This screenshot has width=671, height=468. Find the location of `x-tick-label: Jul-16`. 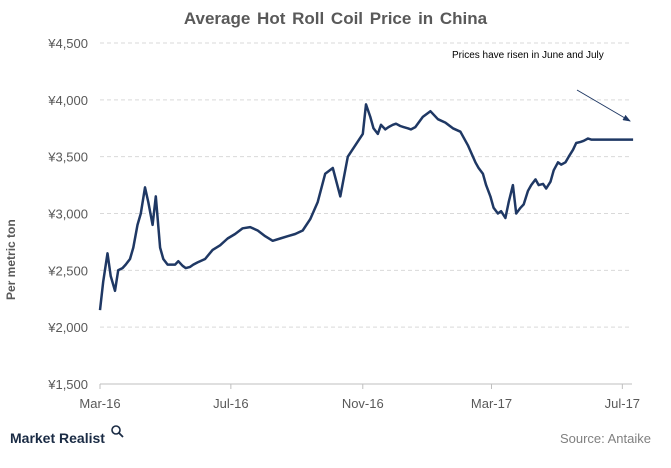

x-tick-label: Jul-16 is located at coordinates (230, 403).